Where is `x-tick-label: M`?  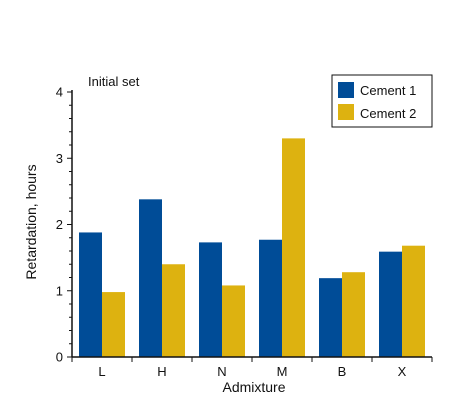 x-tick-label: M is located at coordinates (282, 371).